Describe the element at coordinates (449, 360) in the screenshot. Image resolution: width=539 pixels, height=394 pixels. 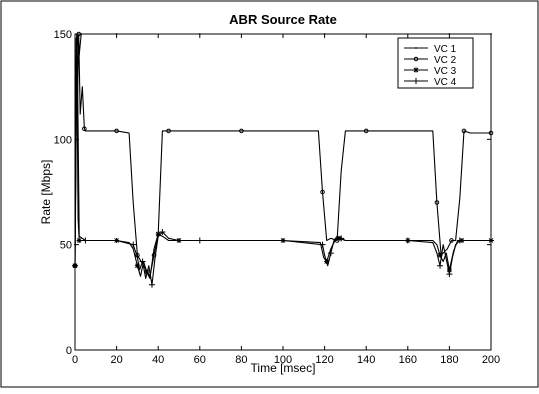
I see `x-tick-label: 180` at that location.